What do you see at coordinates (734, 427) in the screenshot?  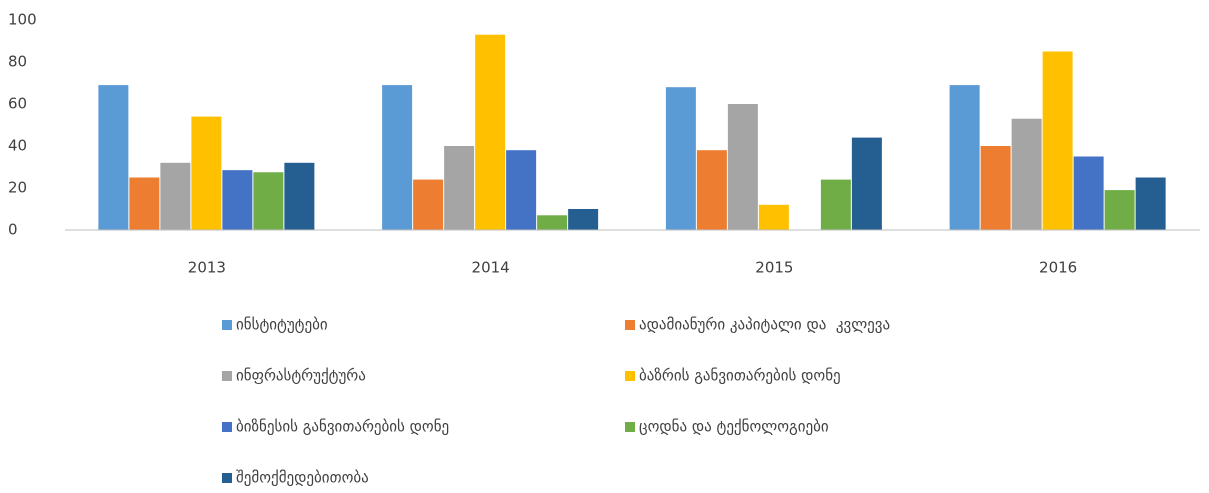 I see `legend-label: ცოდნა და ტექნოლოგიები` at bounding box center [734, 427].